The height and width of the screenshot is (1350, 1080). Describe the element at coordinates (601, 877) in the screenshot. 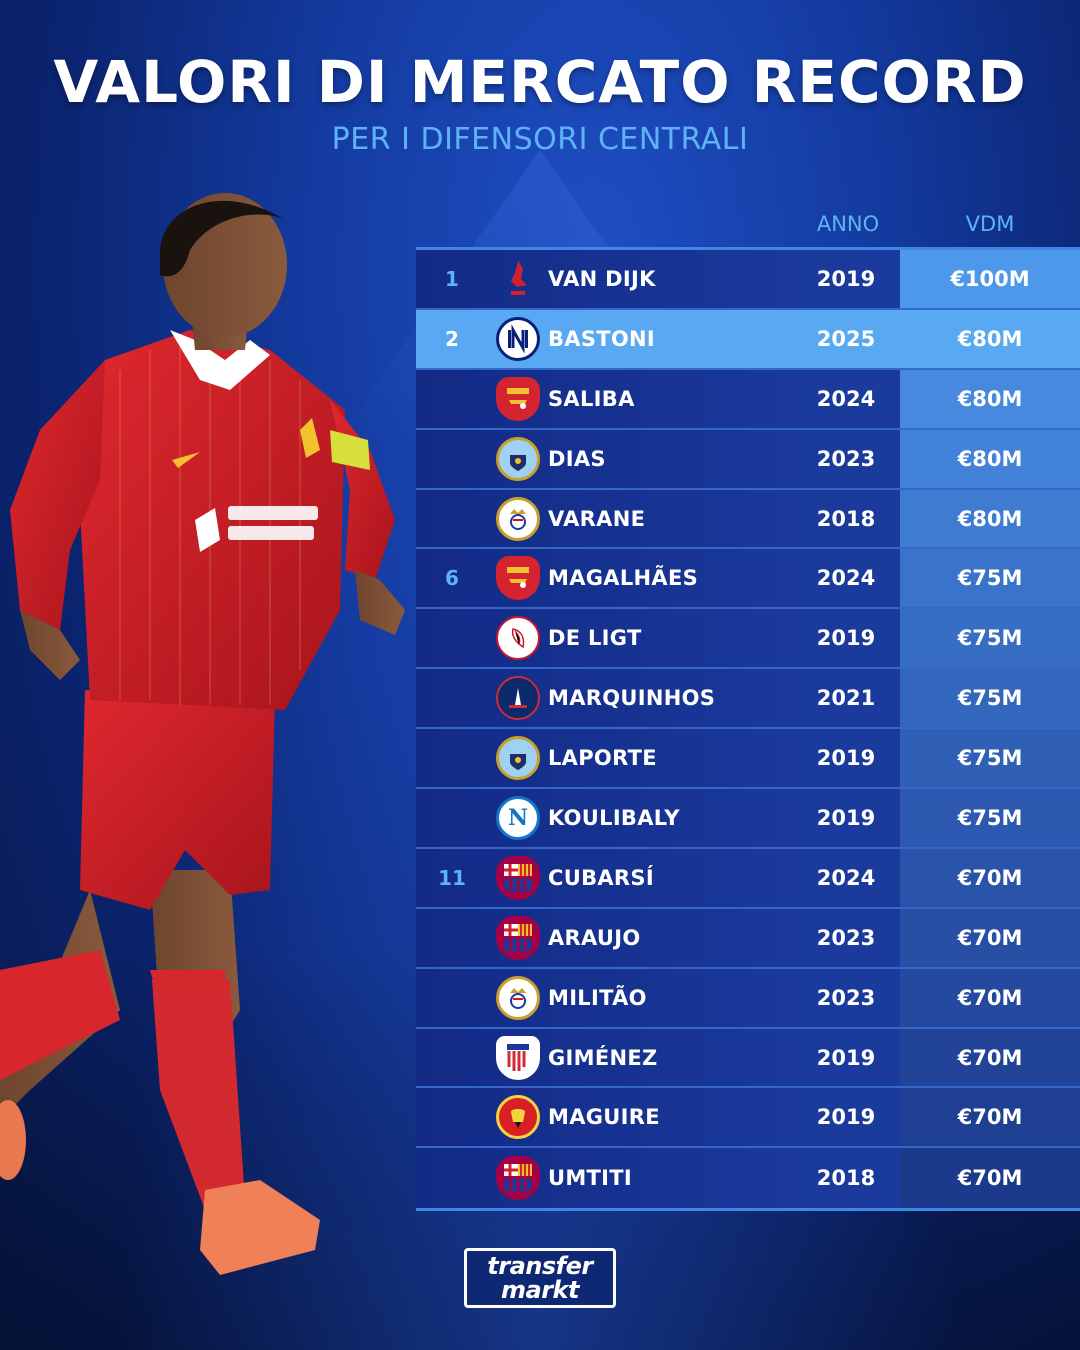

I see `player-name: CUBARSÍ` at that location.